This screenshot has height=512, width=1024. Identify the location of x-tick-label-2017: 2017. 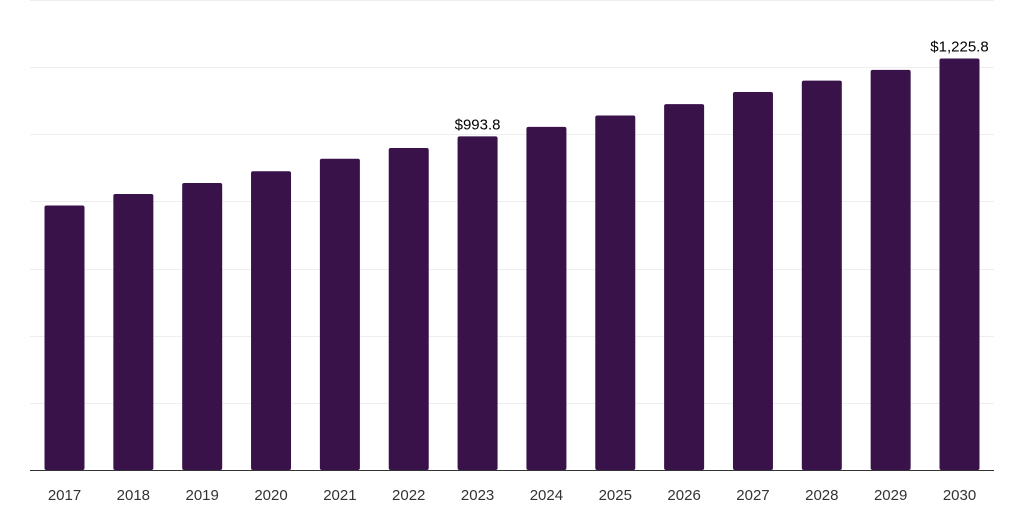
(64, 495).